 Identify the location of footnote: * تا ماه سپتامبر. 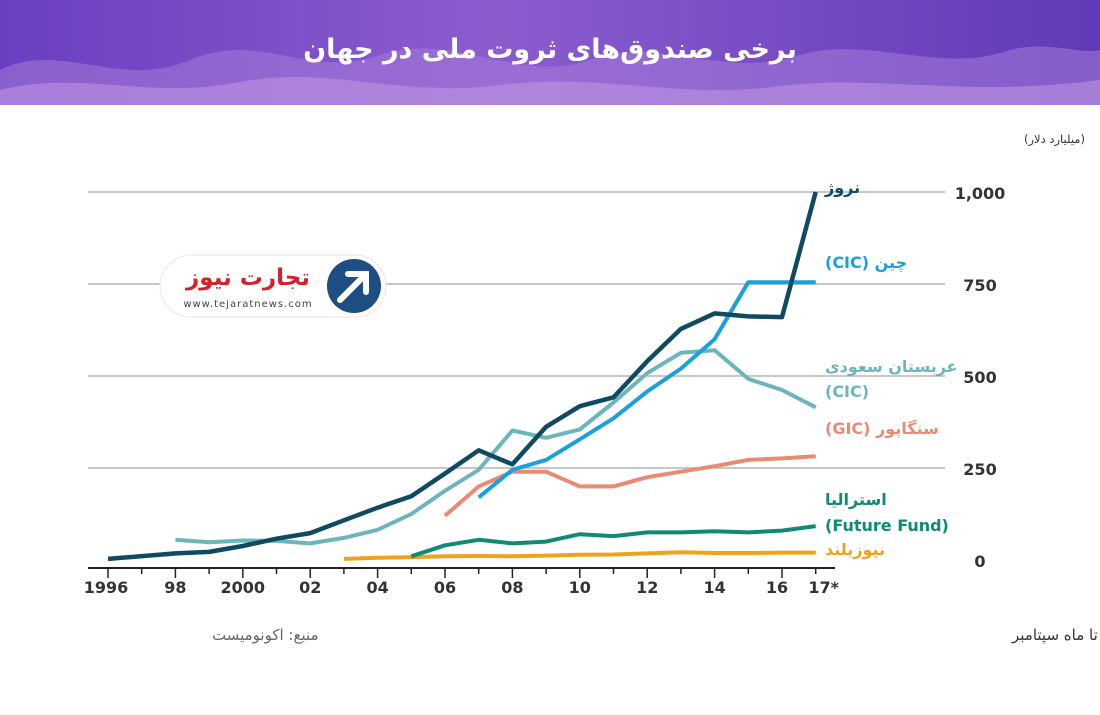
(1055, 635).